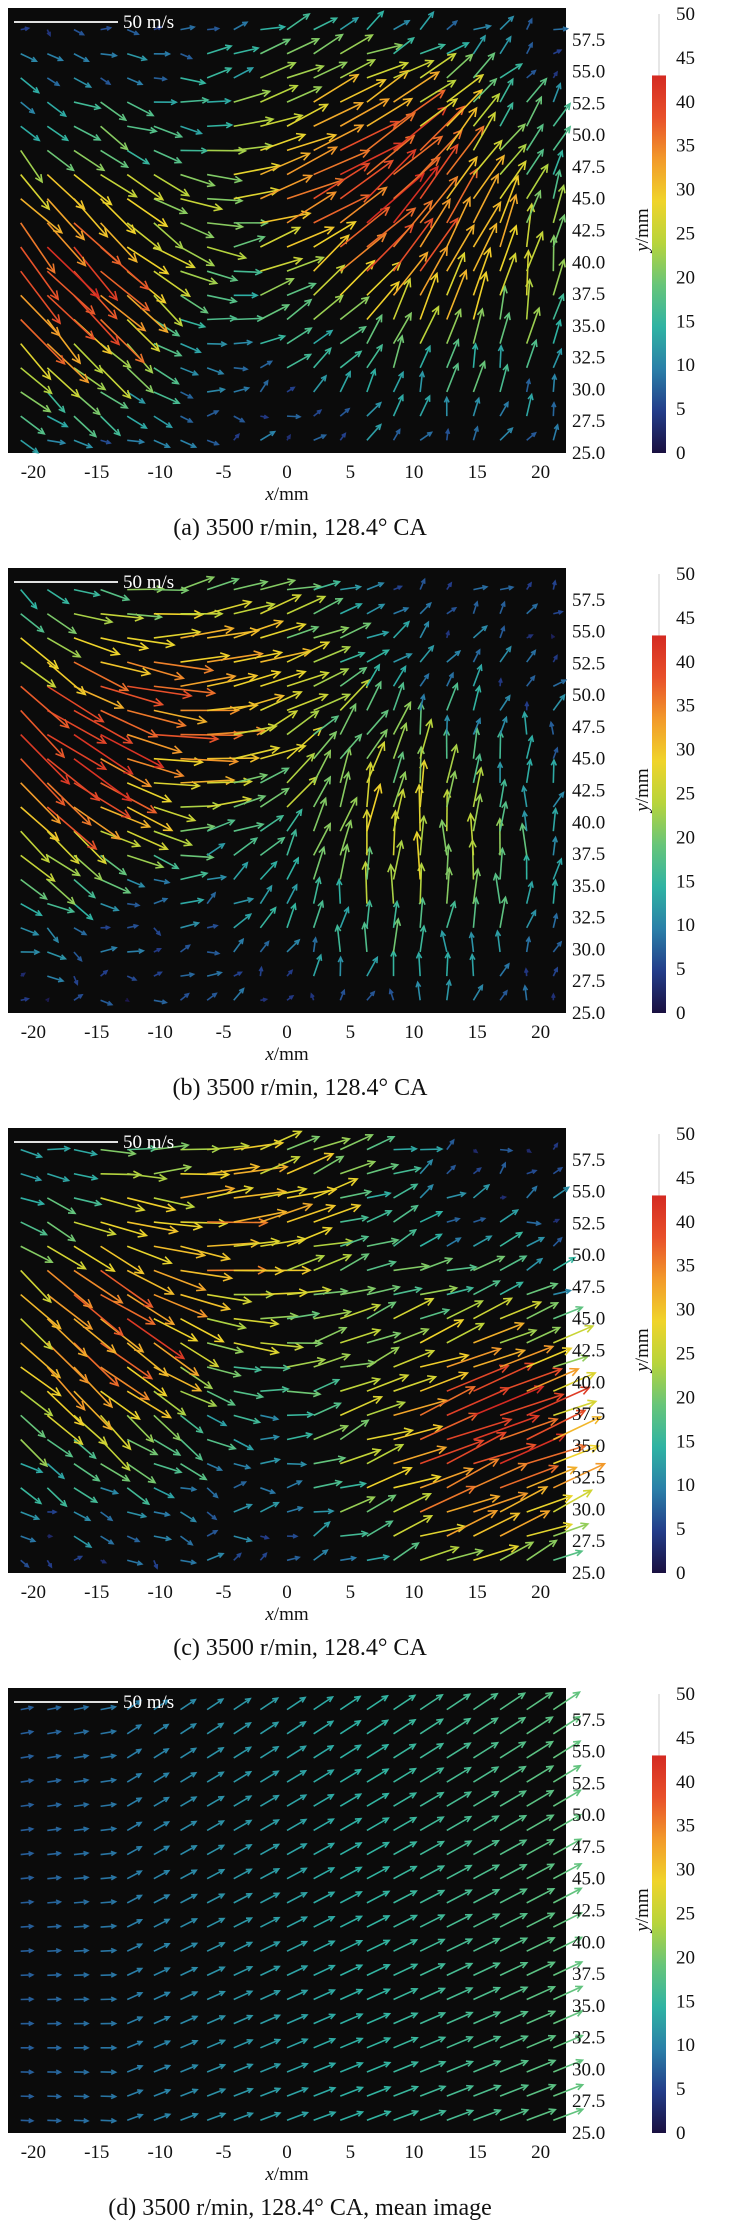 The height and width of the screenshot is (2228, 740). Describe the element at coordinates (286, 1054) in the screenshot. I see `x-axis-label: x/mm` at that location.